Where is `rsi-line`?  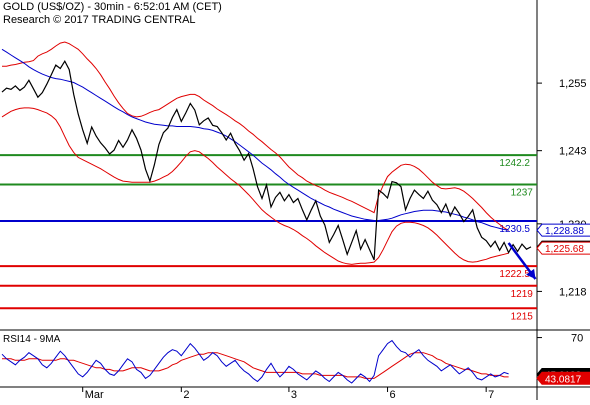
rsi-line is located at coordinates (255, 361).